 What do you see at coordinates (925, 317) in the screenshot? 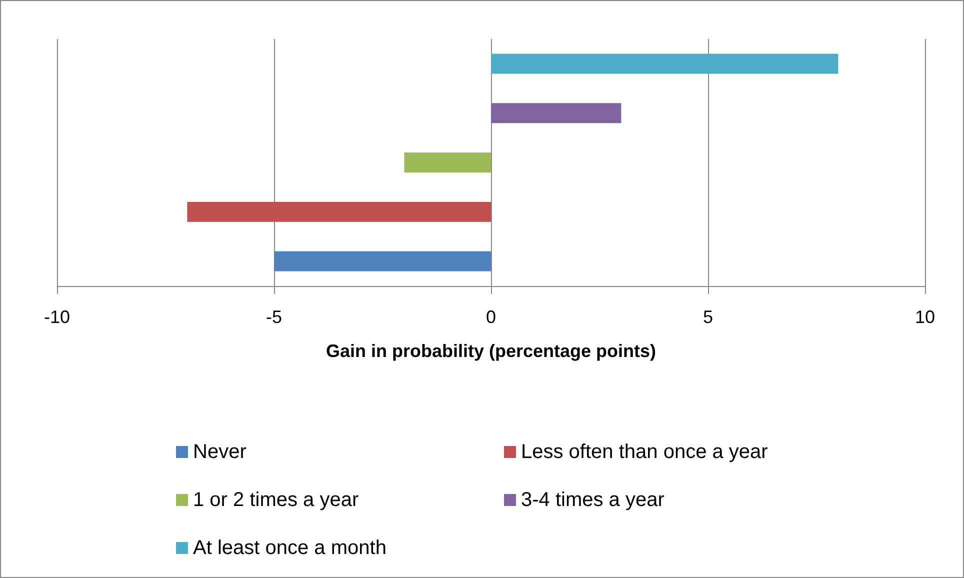
I see `x-tick-label: 10` at bounding box center [925, 317].